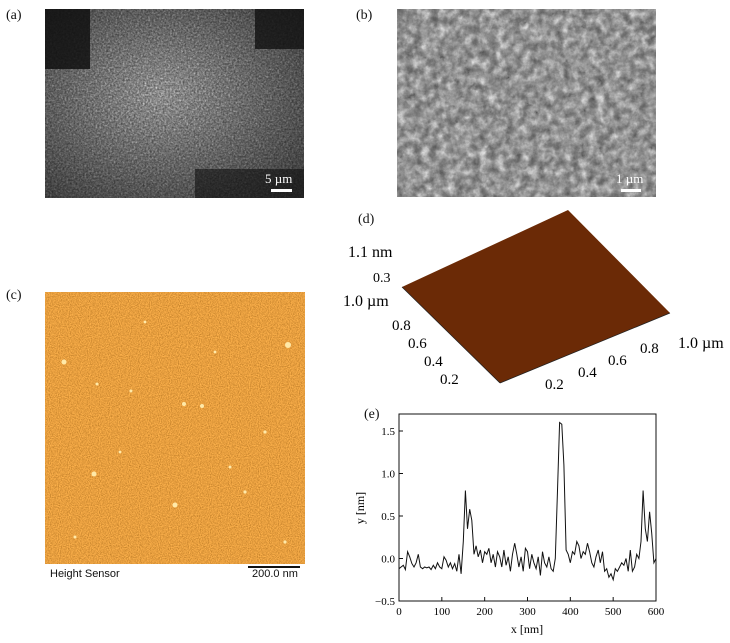 The image size is (730, 643). I want to click on panel-letter-c: (c), so click(14, 295).